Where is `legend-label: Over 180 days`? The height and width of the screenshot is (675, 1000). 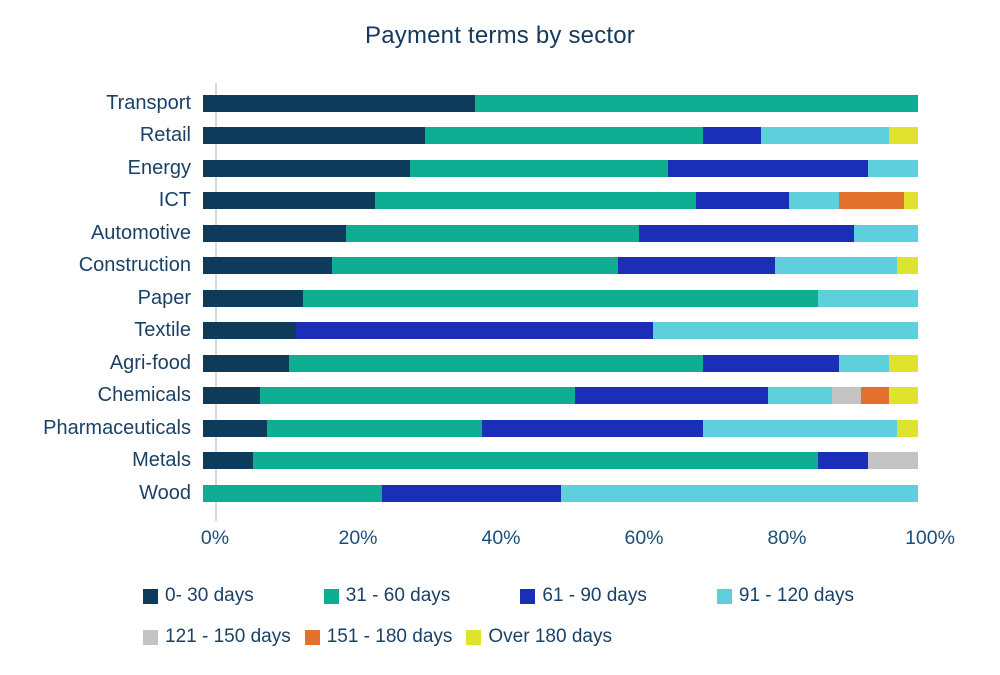 legend-label: Over 180 days is located at coordinates (550, 636).